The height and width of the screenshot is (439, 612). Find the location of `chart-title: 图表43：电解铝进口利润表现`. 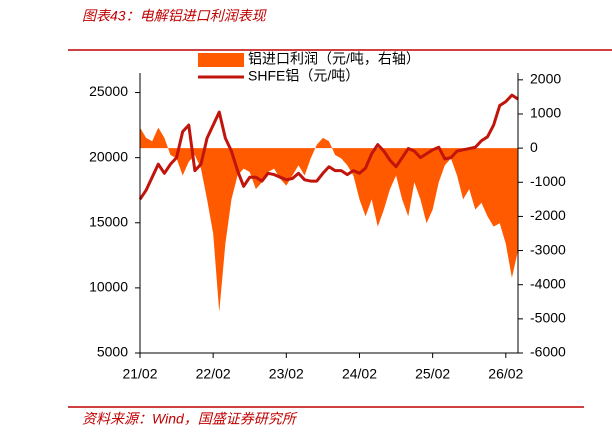

chart-title: 图表43：电解铝进口利润表现 is located at coordinates (175, 16).